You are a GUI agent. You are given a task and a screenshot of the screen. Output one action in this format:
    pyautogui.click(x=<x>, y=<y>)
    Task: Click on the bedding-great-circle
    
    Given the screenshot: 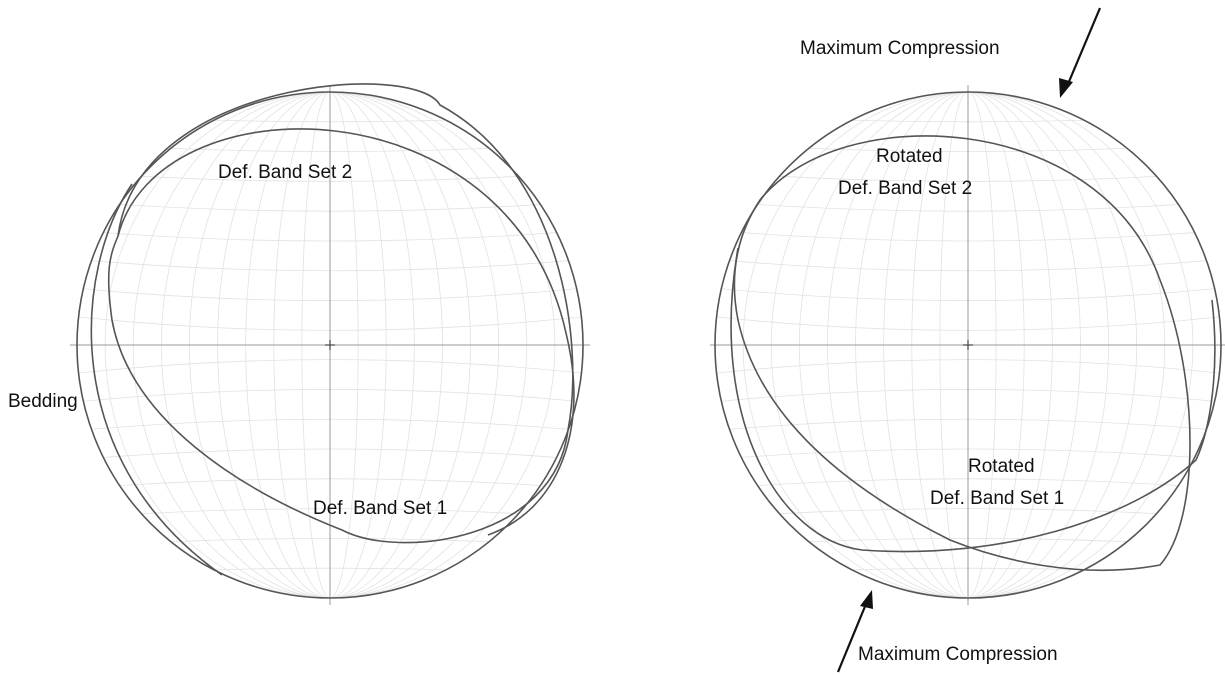 What is the action you would take?
    pyautogui.click(x=156, y=379)
    